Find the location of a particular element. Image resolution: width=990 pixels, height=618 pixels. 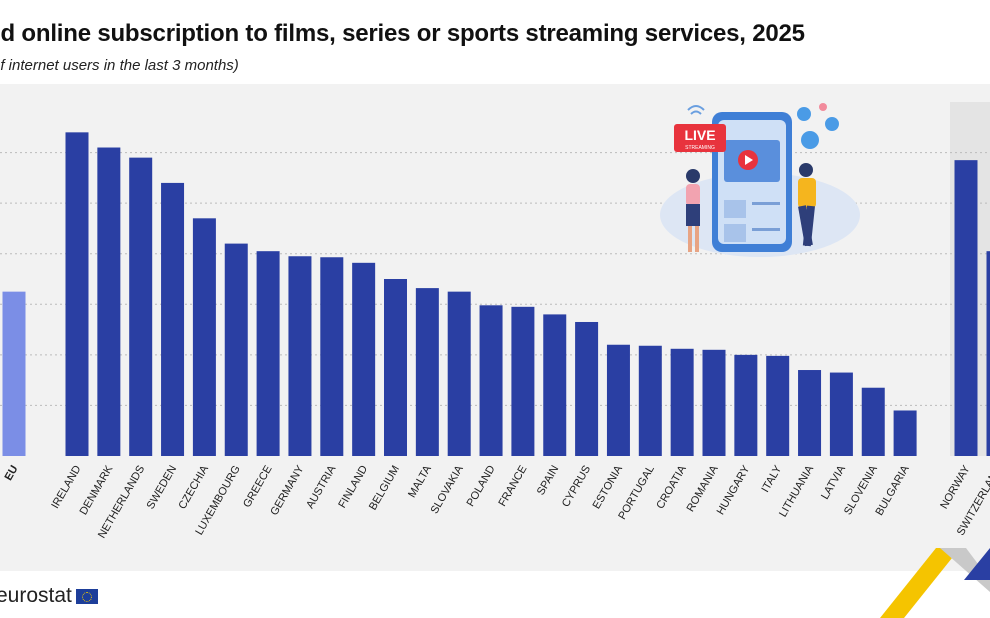

bar-eu is located at coordinates (14, 373).